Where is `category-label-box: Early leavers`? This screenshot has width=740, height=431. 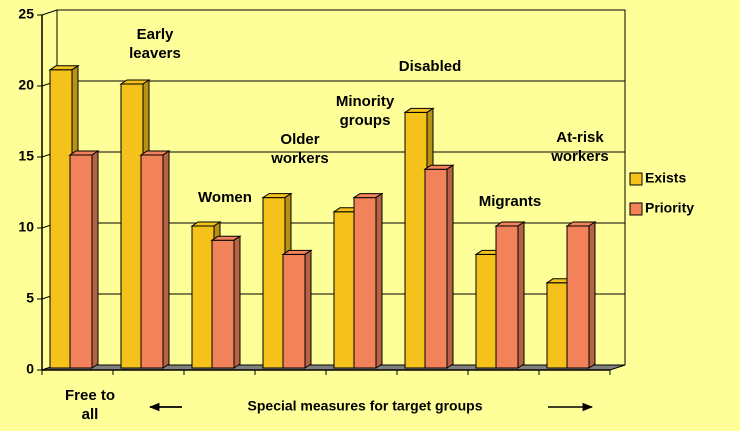
category-label-box: Early leavers is located at coordinates (155, 44).